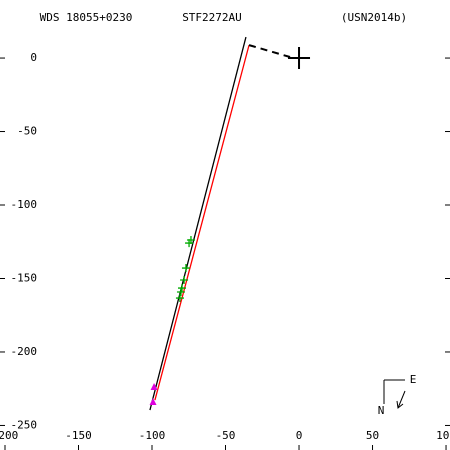  Describe the element at coordinates (24, 277) in the screenshot. I see `y-tick-label: -150` at that location.